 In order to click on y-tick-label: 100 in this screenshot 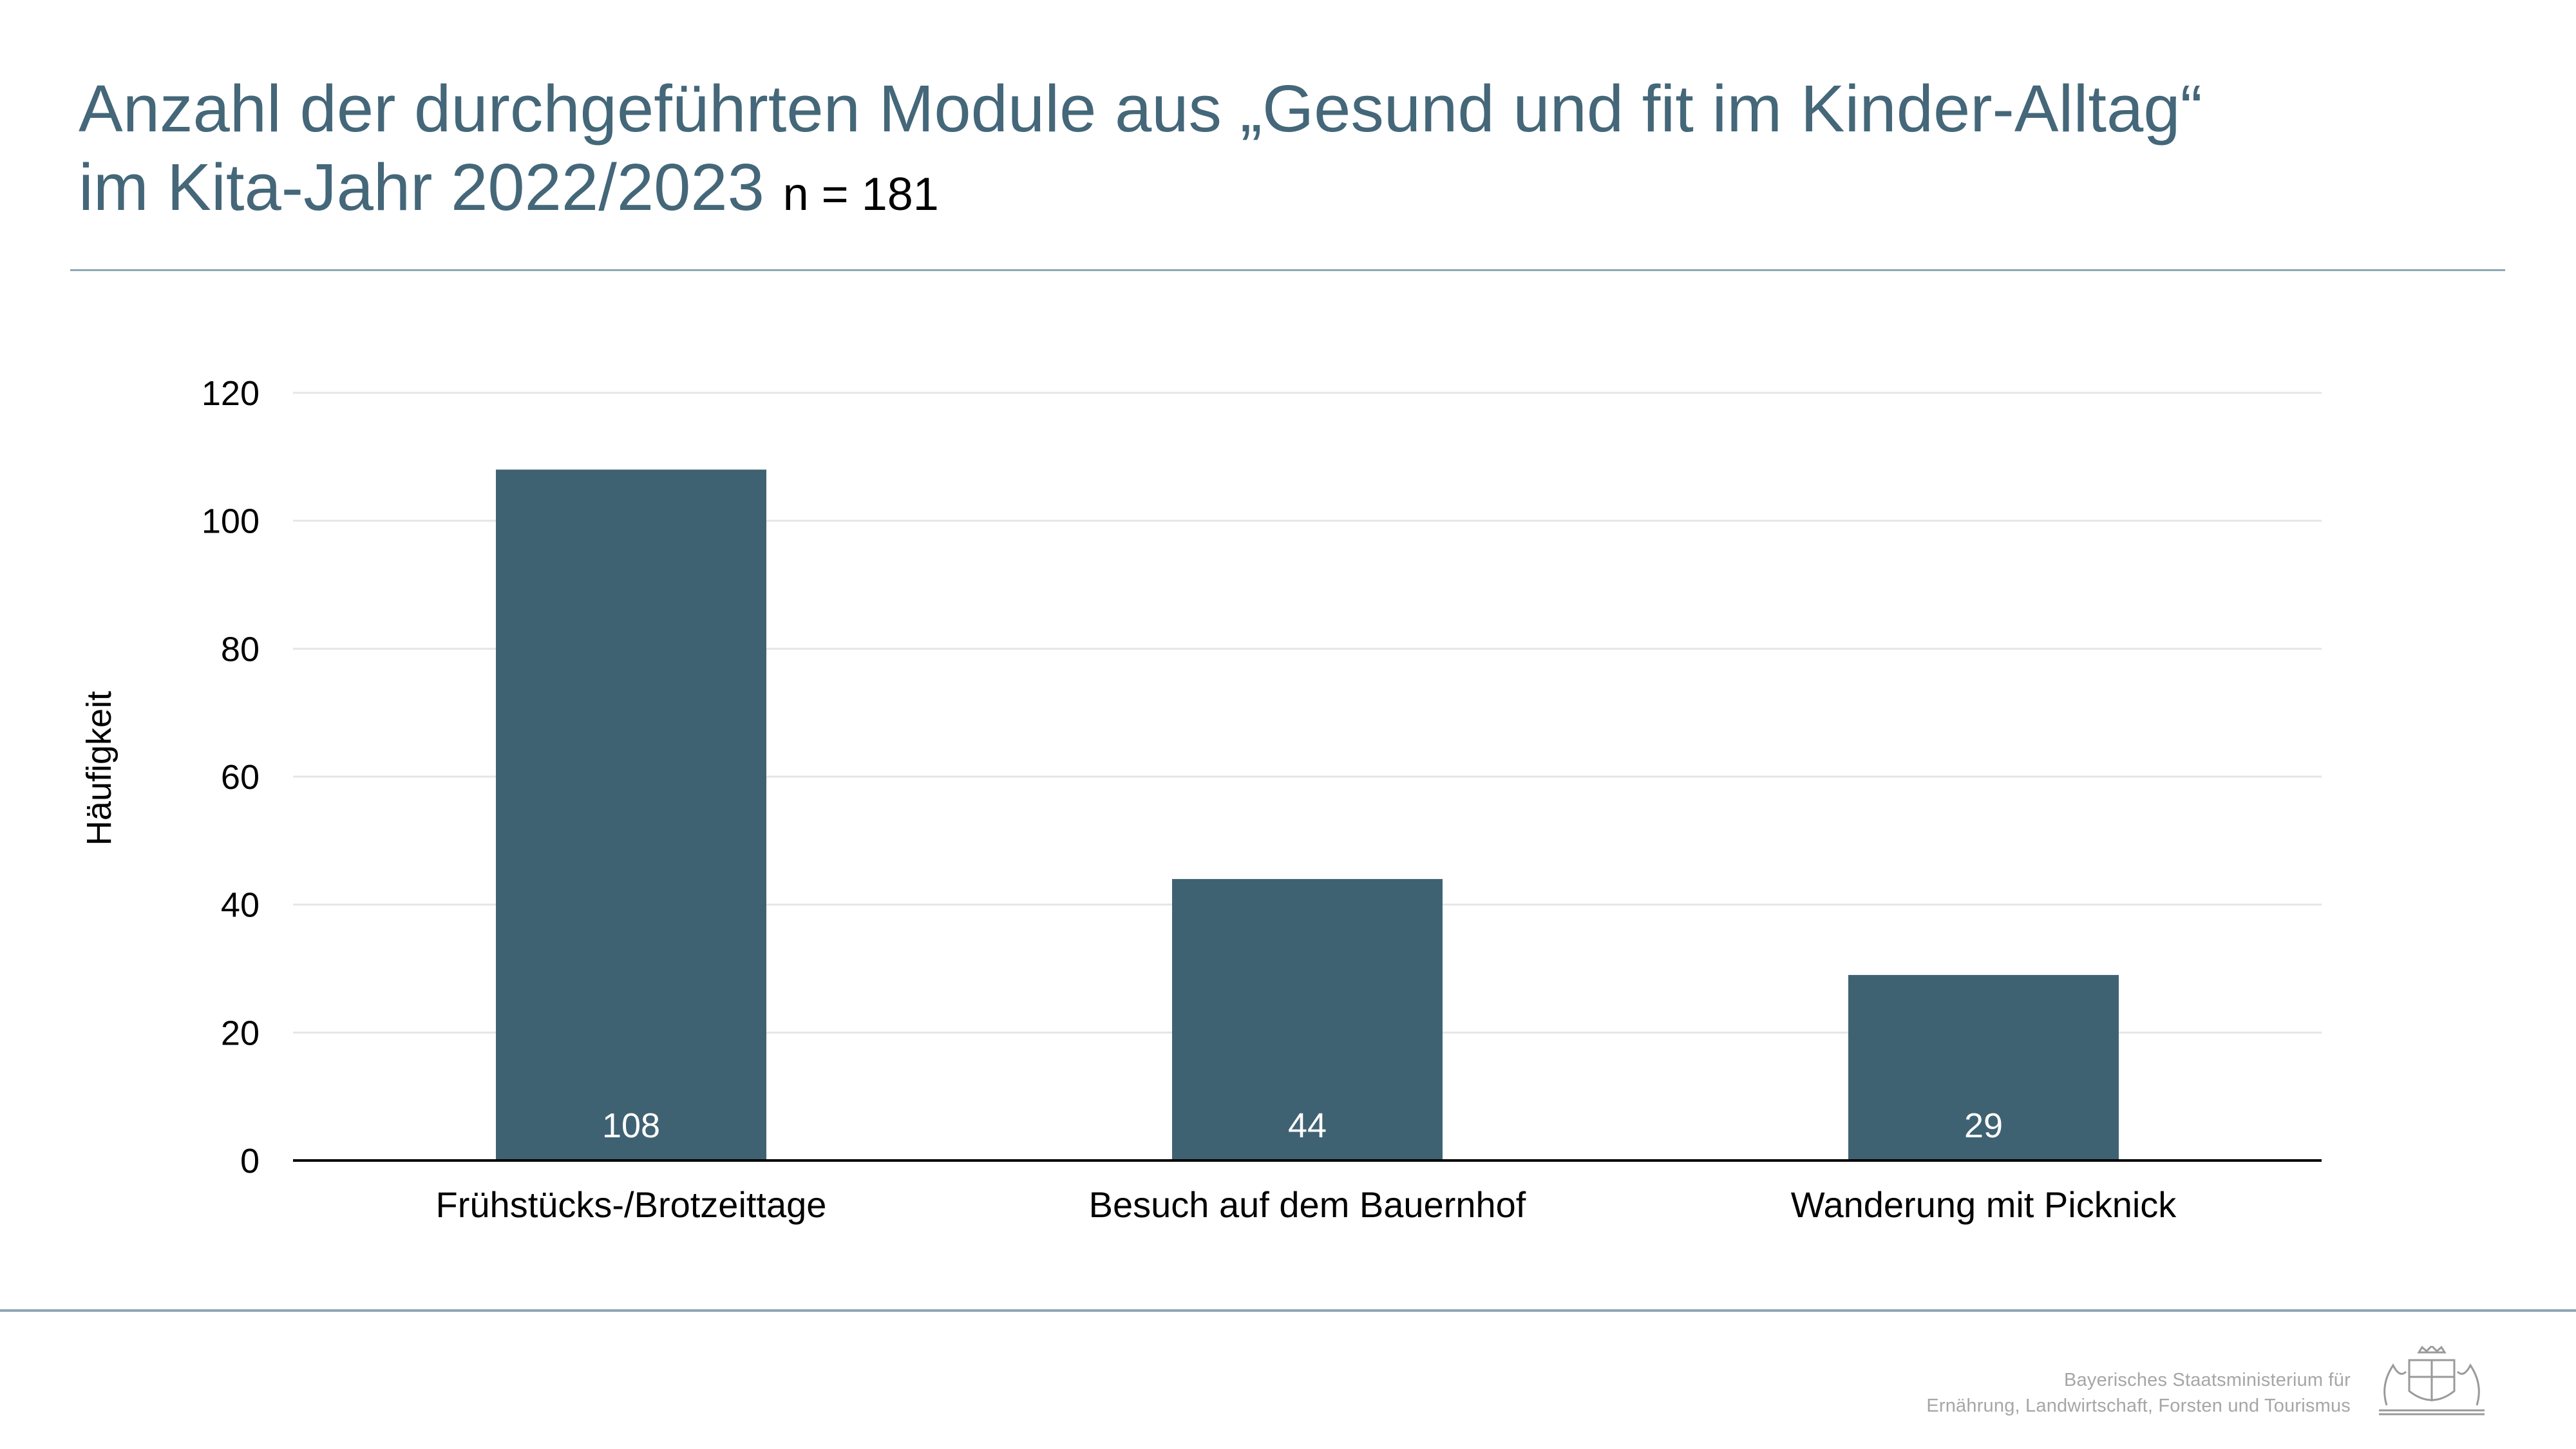, I will do `click(231, 522)`.